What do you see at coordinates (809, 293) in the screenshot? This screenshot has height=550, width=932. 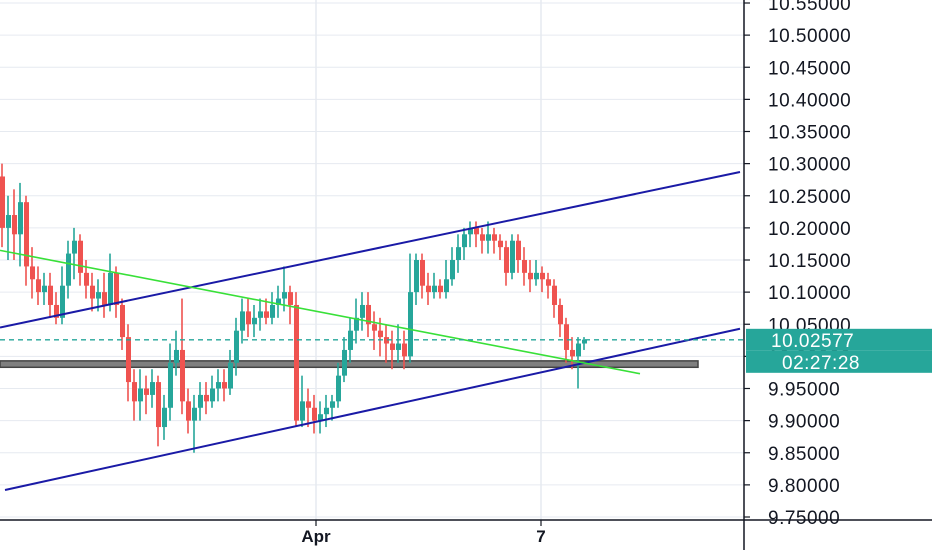 I see `price-tick-label: 10.10000` at bounding box center [809, 293].